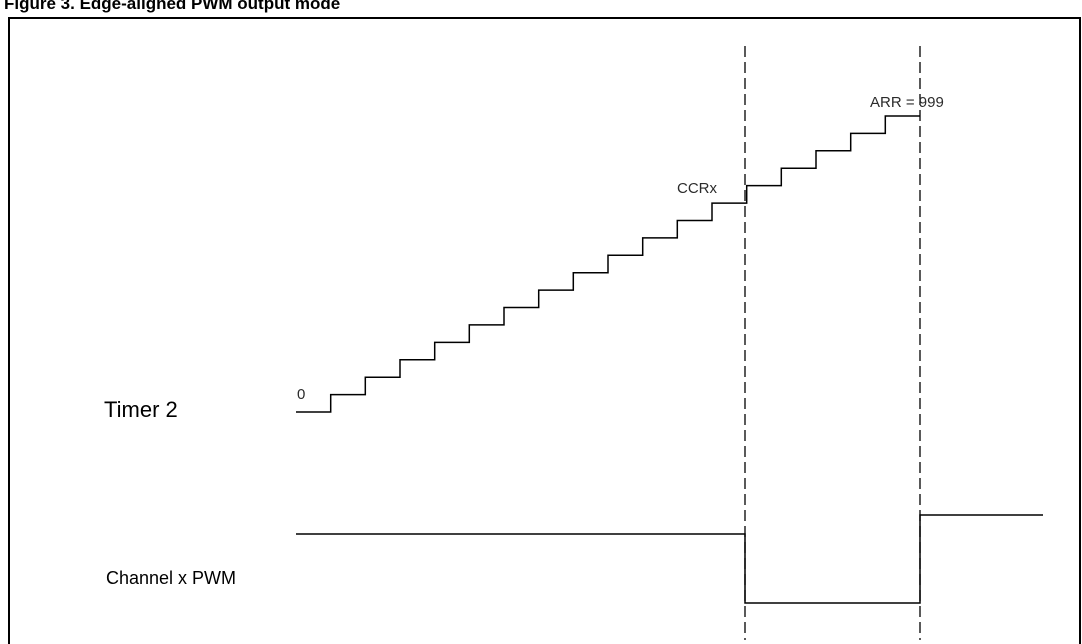 The height and width of the screenshot is (644, 1082). Describe the element at coordinates (172, 6) in the screenshot. I see `figure-caption: Figure 3. Edge-aligned PWM output mode` at that location.